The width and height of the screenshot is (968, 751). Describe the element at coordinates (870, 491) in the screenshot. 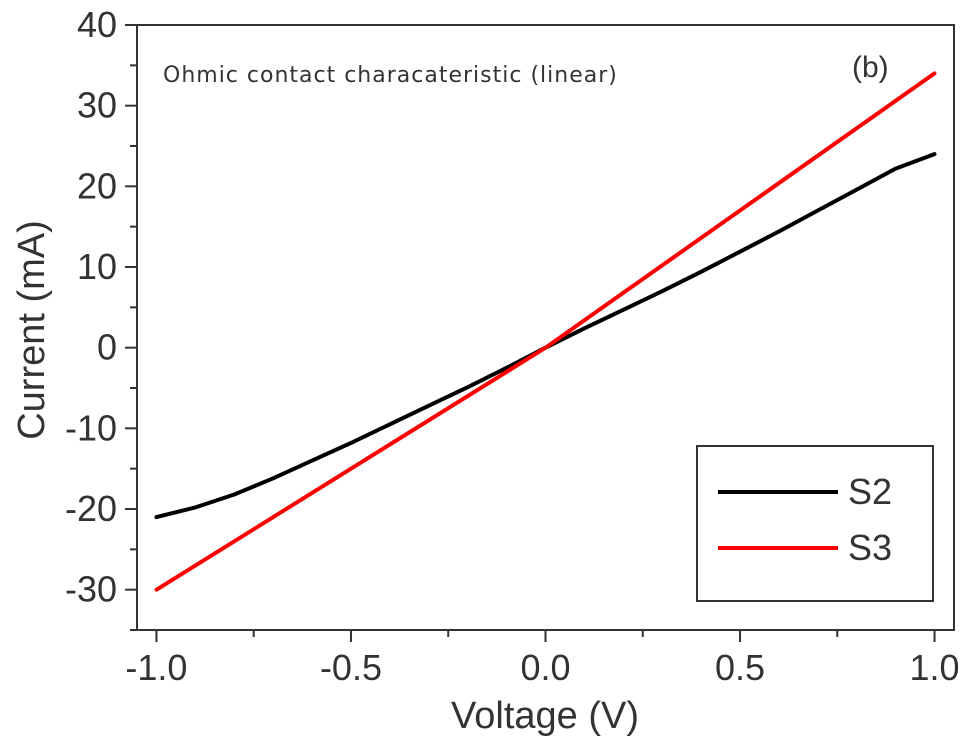

I see `legend-label-s2: S2` at that location.